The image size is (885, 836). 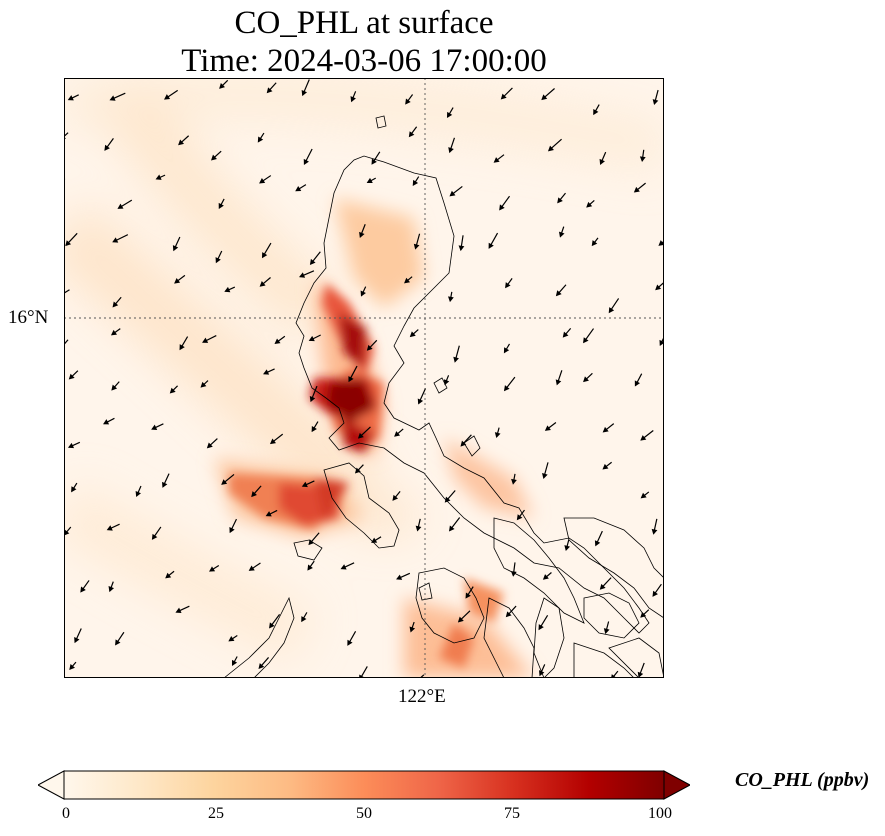 What do you see at coordinates (28, 317) in the screenshot?
I see `lat-tick-label: 16°N` at bounding box center [28, 317].